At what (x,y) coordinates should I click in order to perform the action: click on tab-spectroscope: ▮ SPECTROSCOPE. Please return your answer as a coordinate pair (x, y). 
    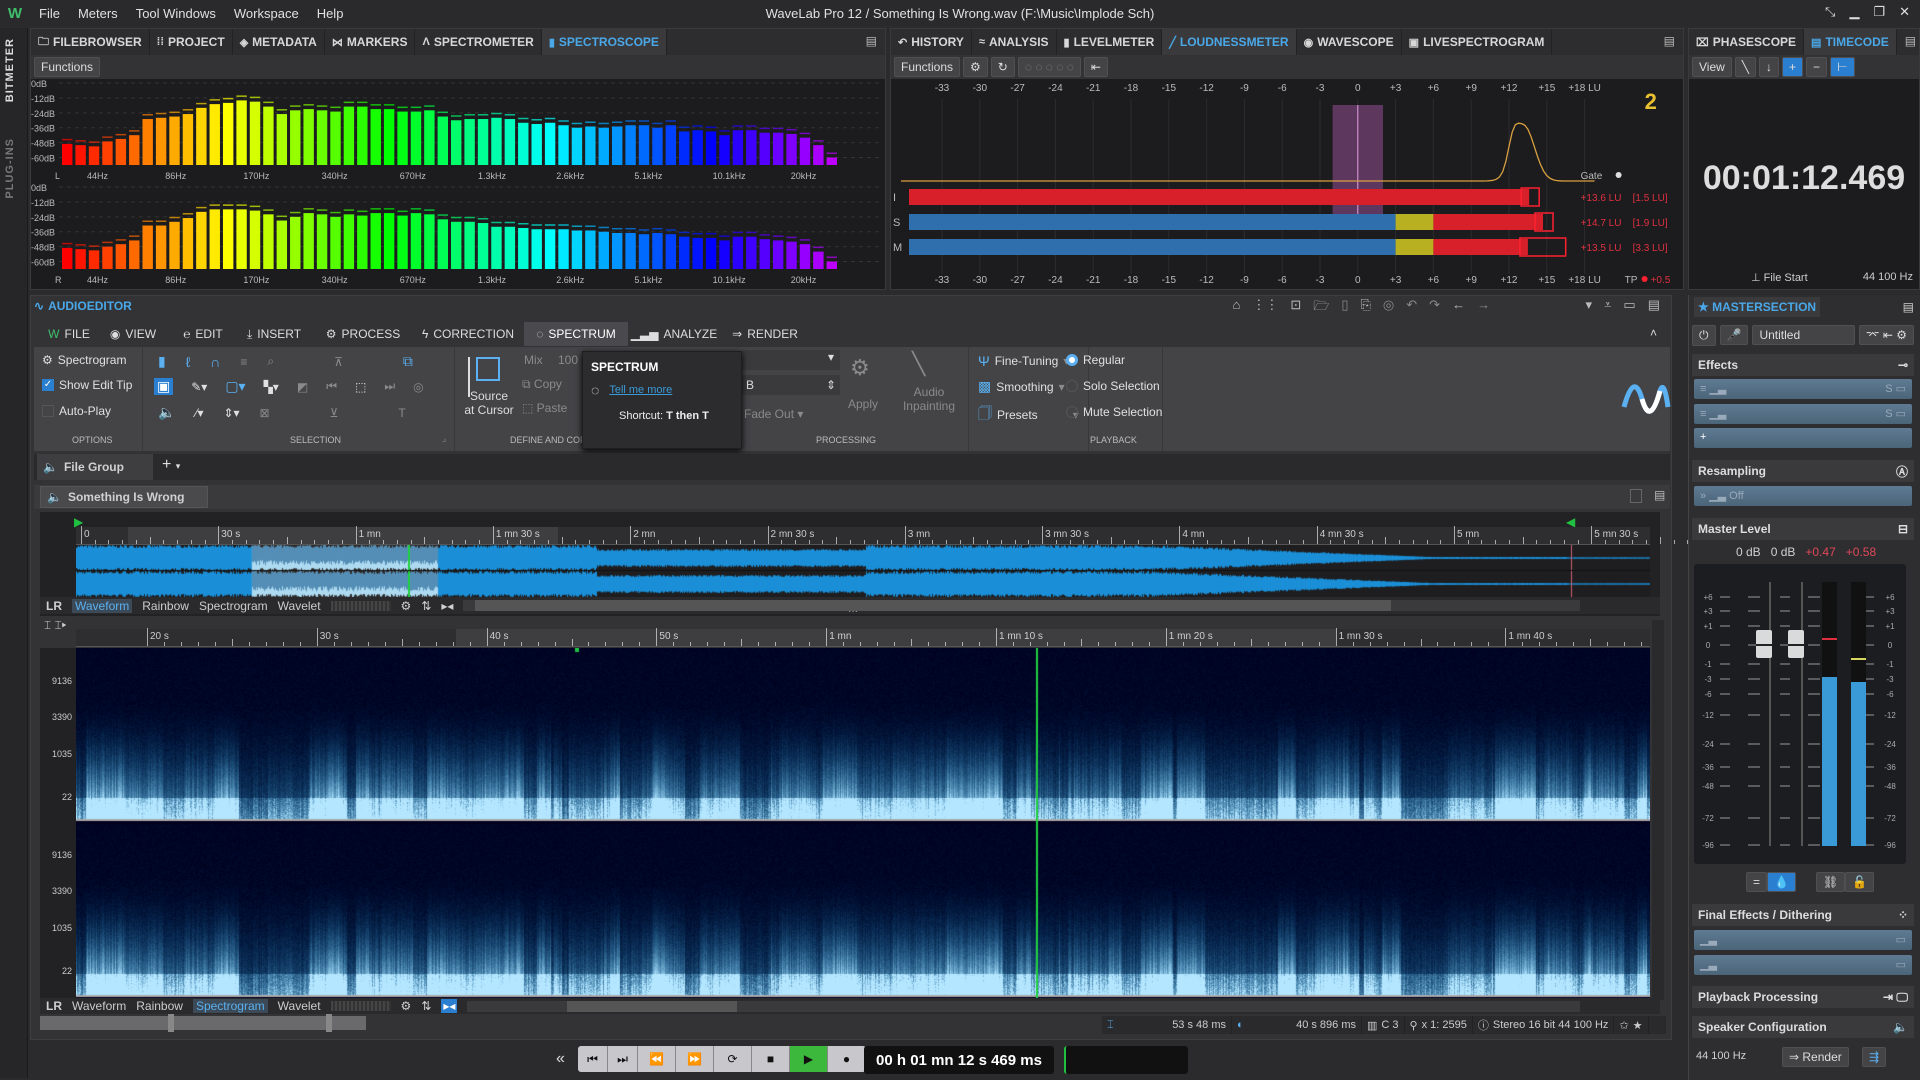
    Looking at the image, I should click on (604, 42).